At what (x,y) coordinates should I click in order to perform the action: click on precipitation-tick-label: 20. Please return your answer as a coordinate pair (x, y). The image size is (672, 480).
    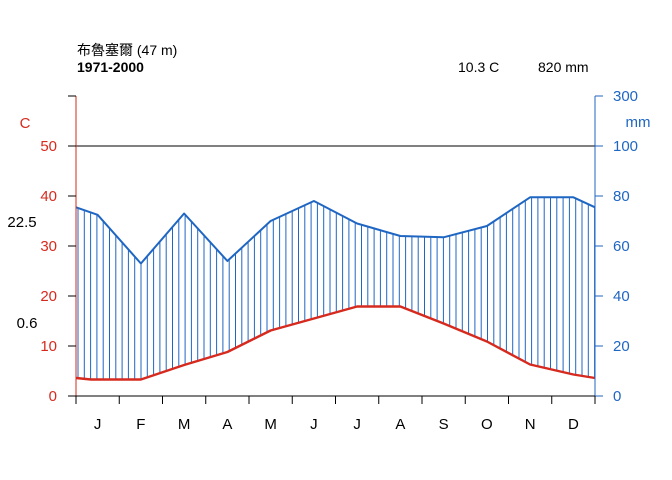
    Looking at the image, I should click on (621, 346).